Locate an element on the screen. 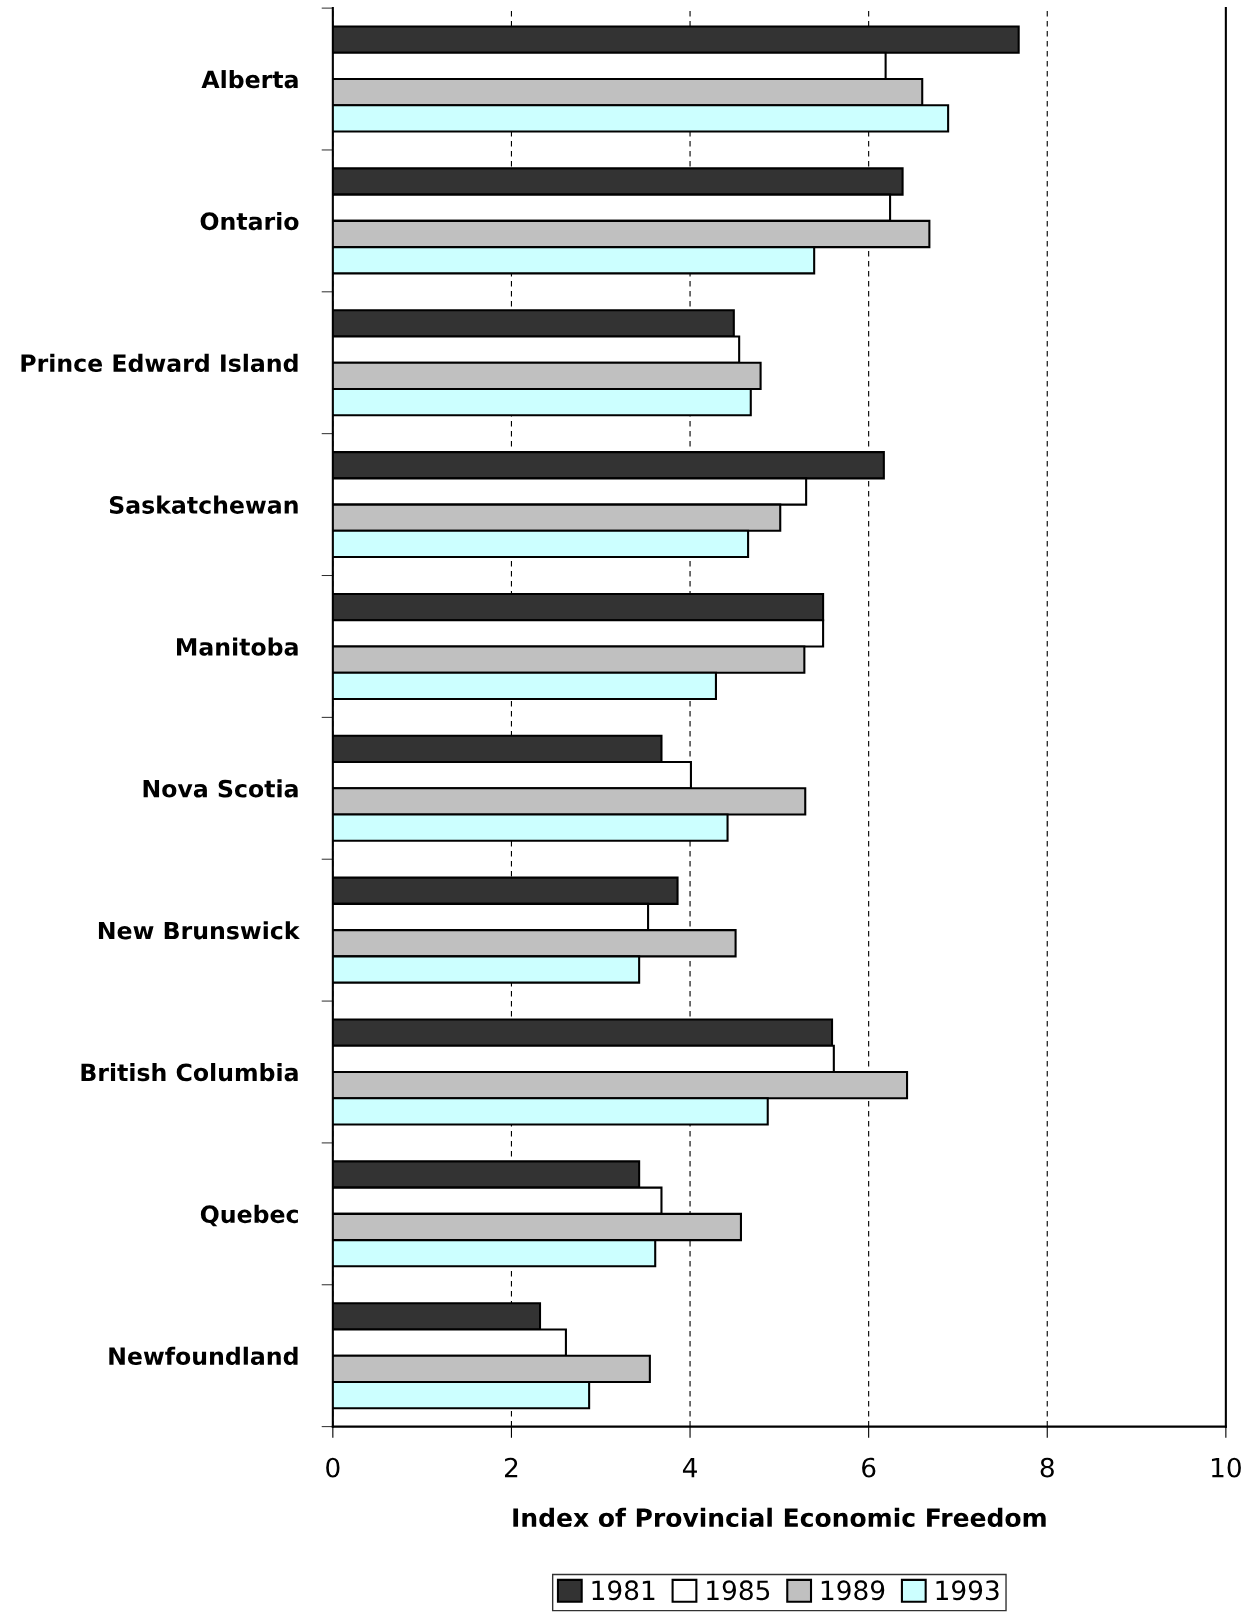 This screenshot has height=1623, width=1256. y-tick-label: British Columbia is located at coordinates (189, 1072).